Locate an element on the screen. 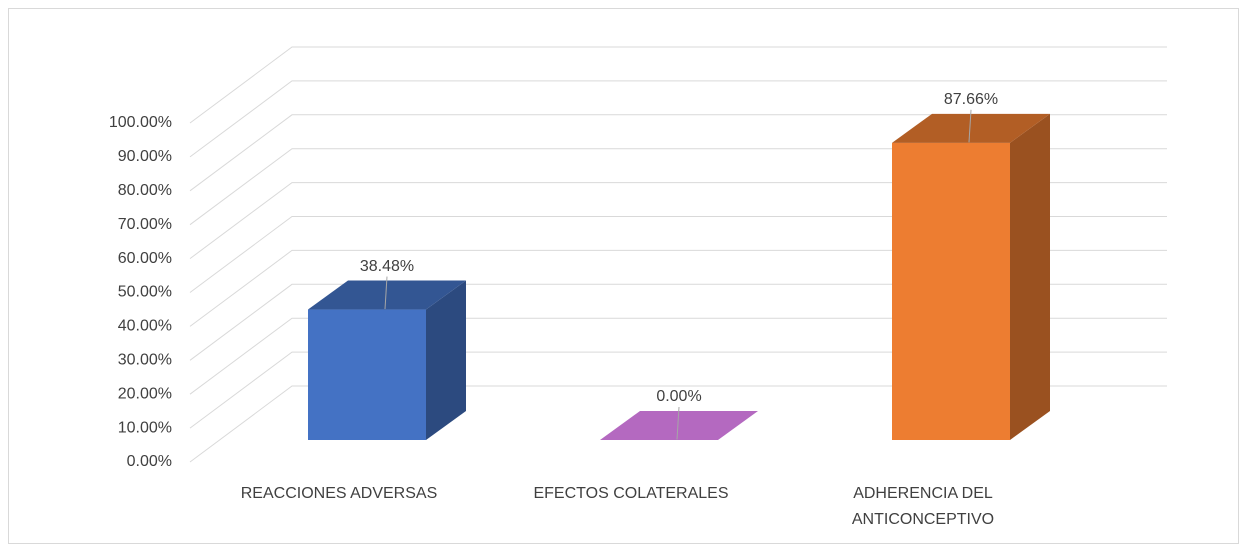 The width and height of the screenshot is (1249, 552). x-tick-label: REACCIONES ADVERSAS is located at coordinates (339, 493).